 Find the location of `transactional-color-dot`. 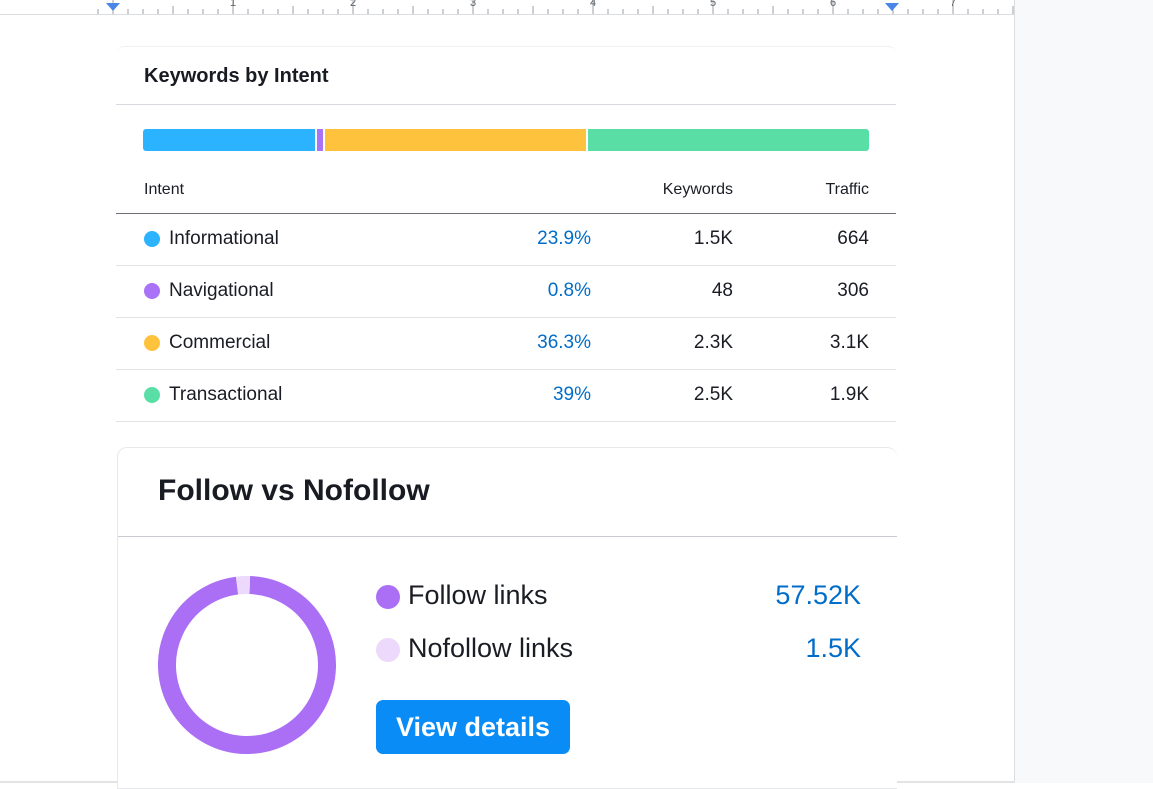

transactional-color-dot is located at coordinates (152, 395).